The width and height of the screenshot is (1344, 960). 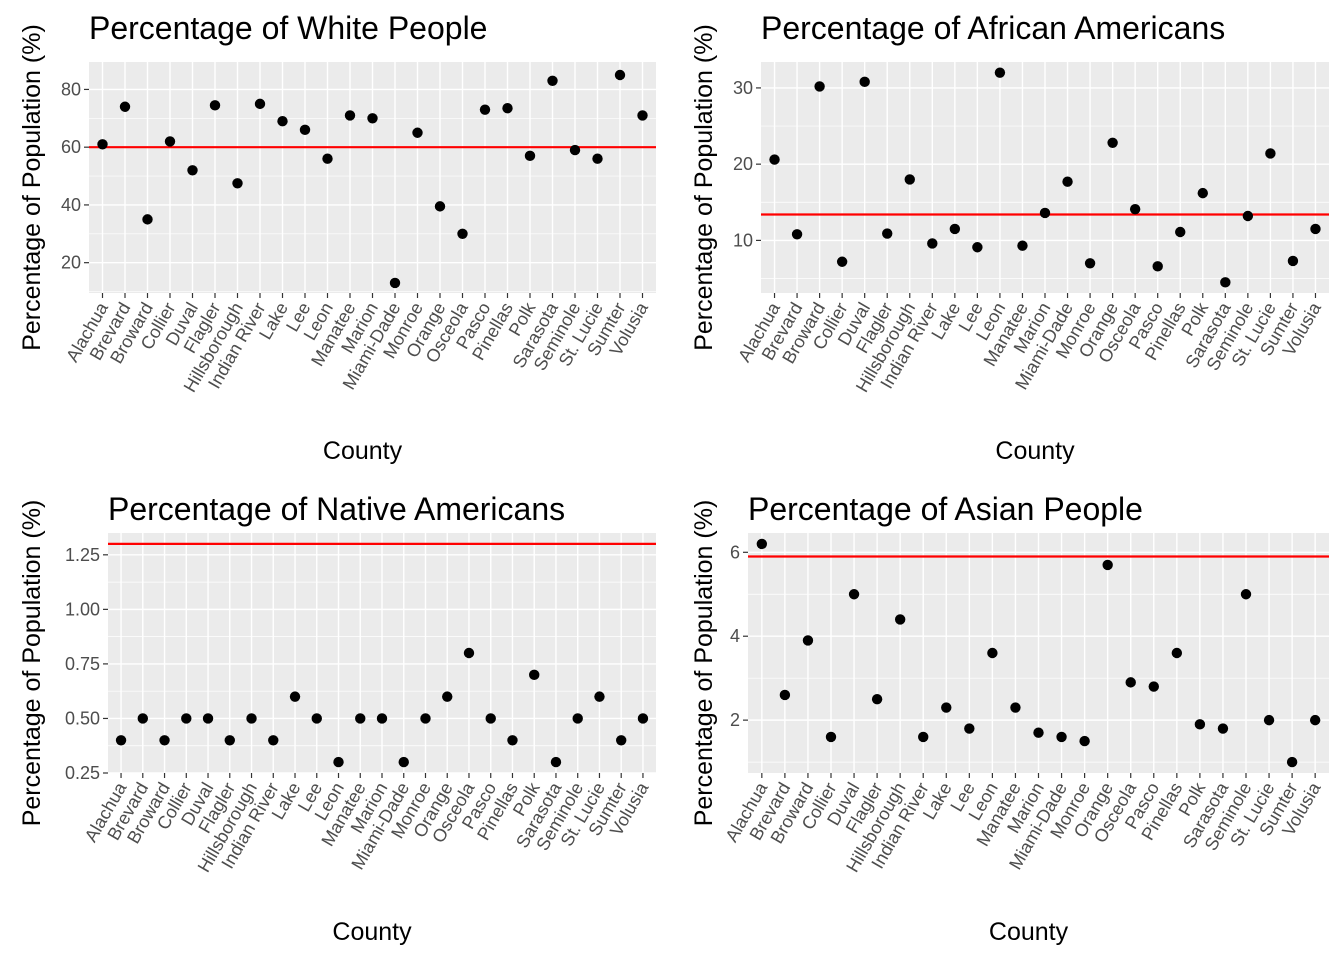 What do you see at coordinates (735, 552) in the screenshot?
I see `y-tick-label: 6` at bounding box center [735, 552].